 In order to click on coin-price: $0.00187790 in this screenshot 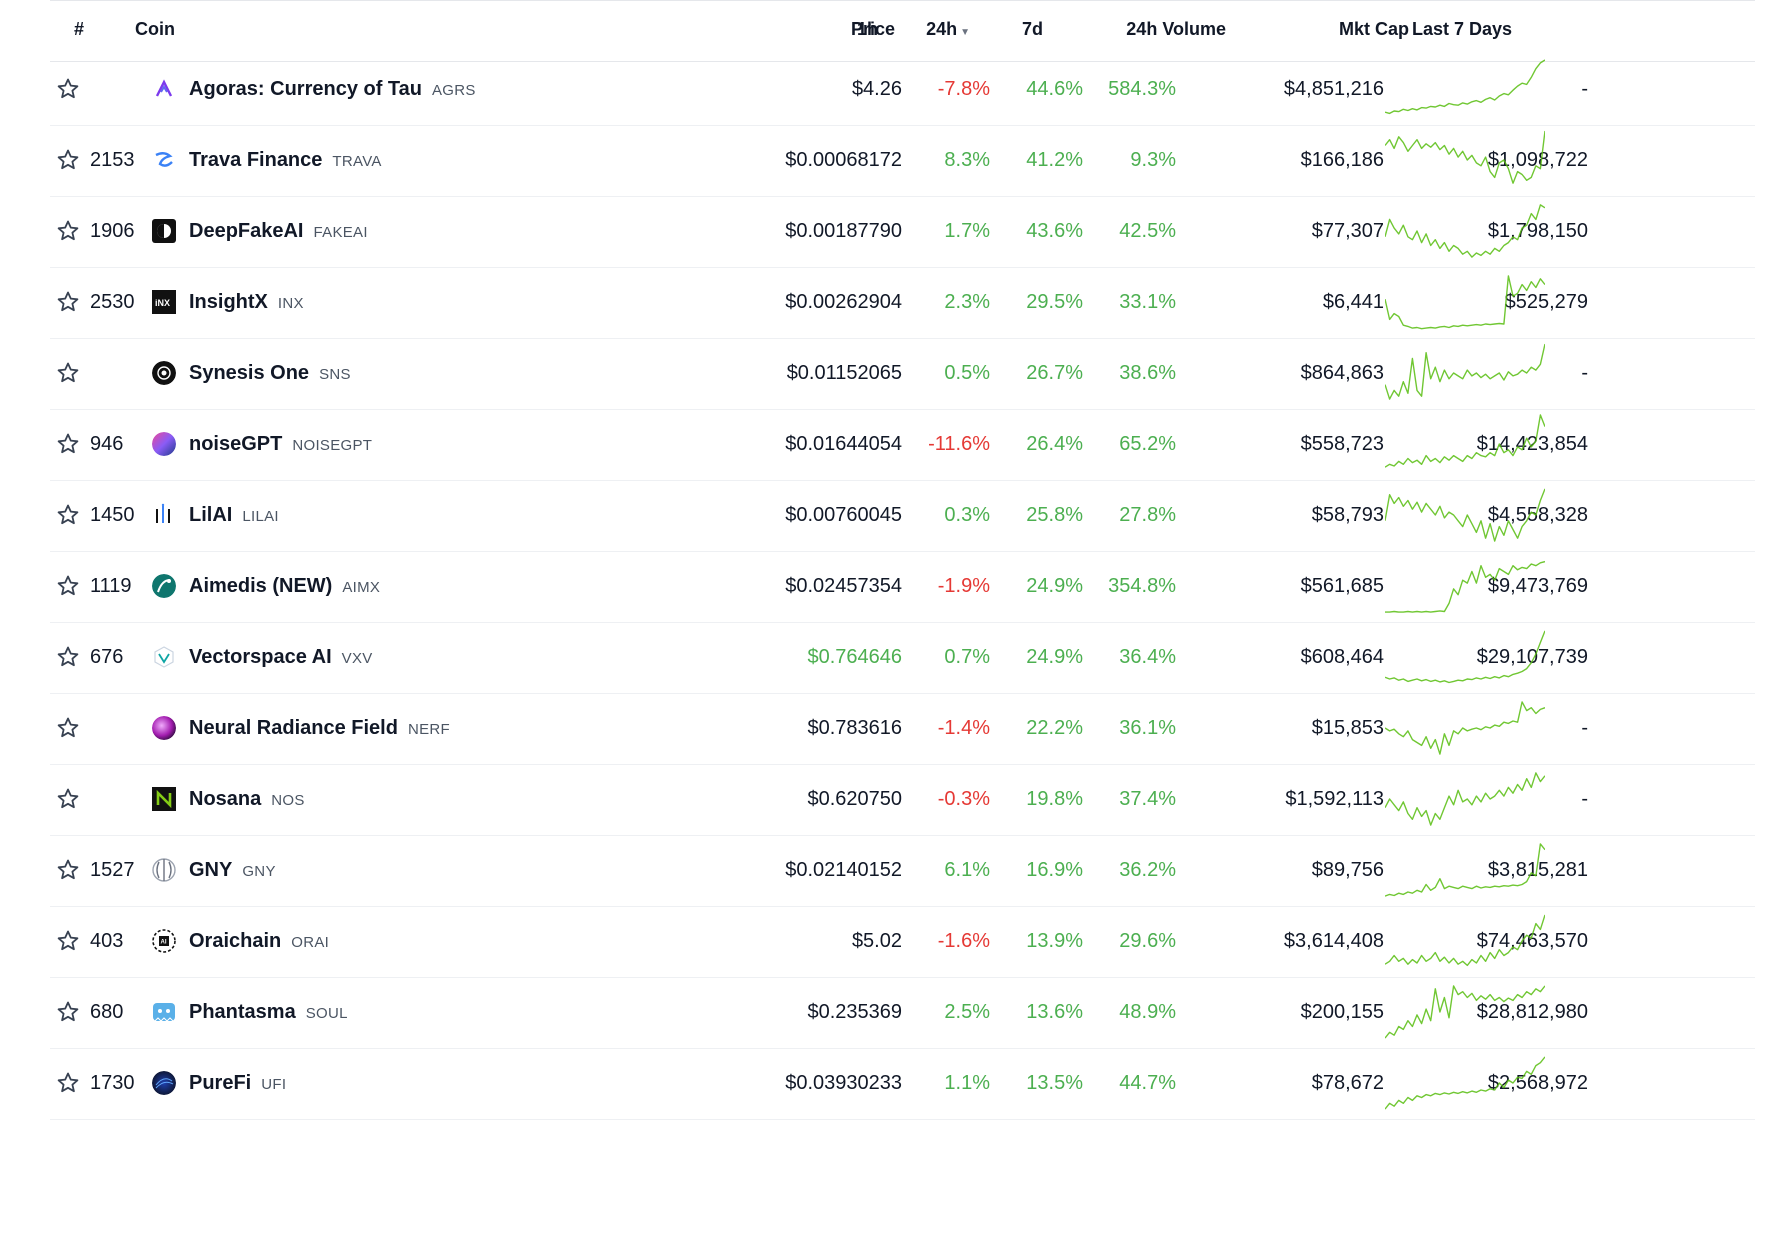, I will do `click(843, 231)`.